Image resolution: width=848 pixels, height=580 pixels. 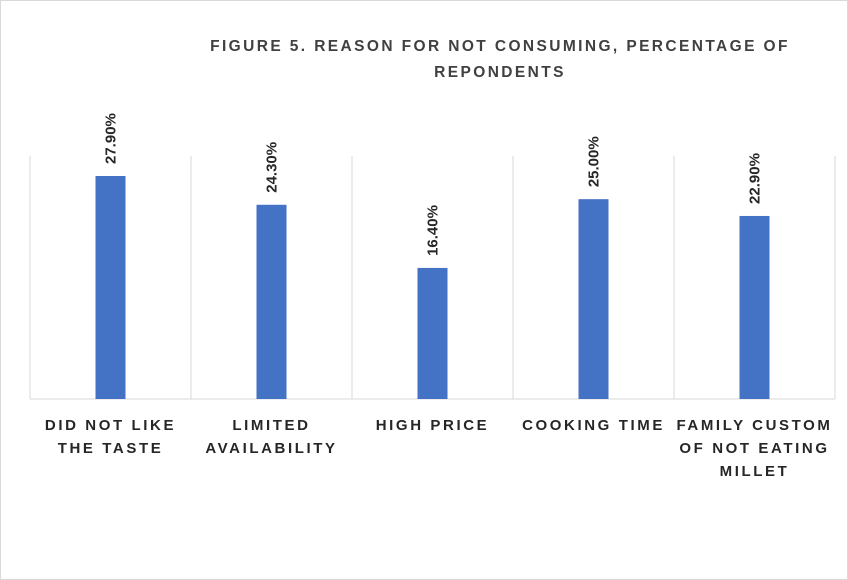 What do you see at coordinates (433, 230) in the screenshot?
I see `data-label: 16.40%` at bounding box center [433, 230].